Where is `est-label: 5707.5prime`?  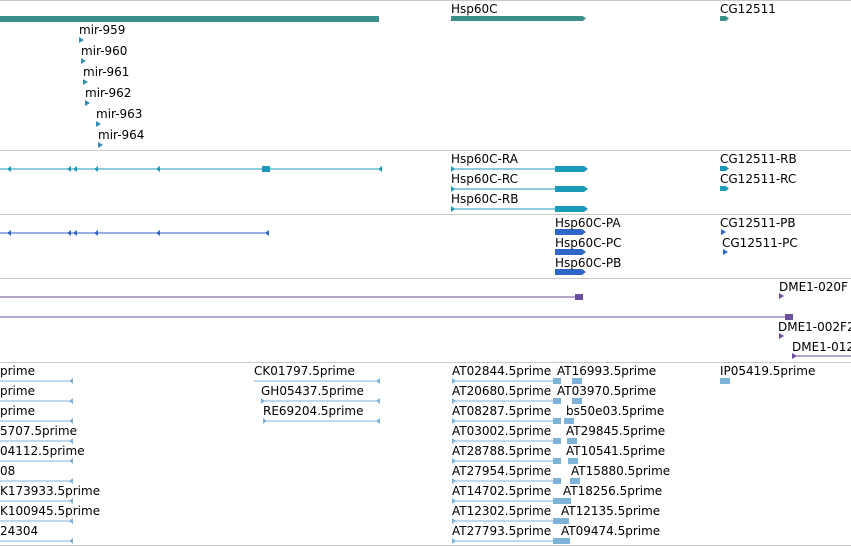
est-label: 5707.5prime is located at coordinates (38, 431).